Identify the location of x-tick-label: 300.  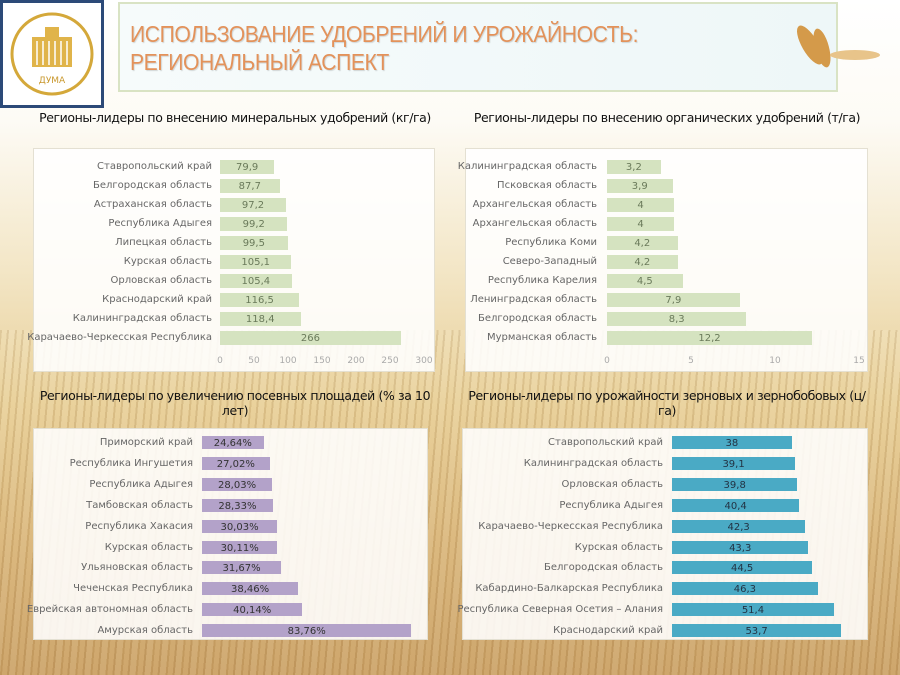
(424, 361).